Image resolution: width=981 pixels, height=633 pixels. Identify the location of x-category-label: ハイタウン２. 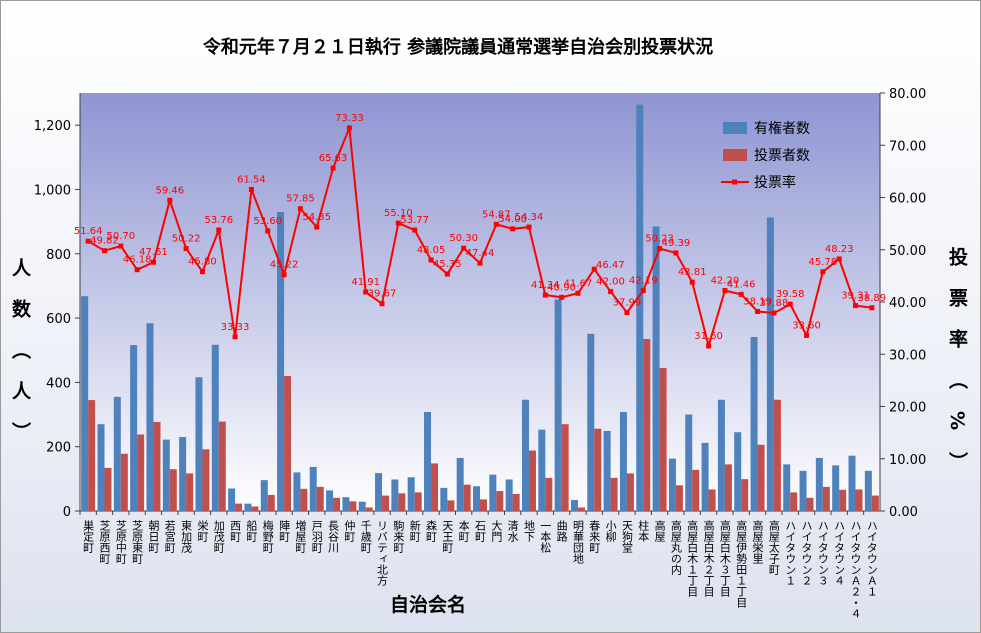
(806, 553).